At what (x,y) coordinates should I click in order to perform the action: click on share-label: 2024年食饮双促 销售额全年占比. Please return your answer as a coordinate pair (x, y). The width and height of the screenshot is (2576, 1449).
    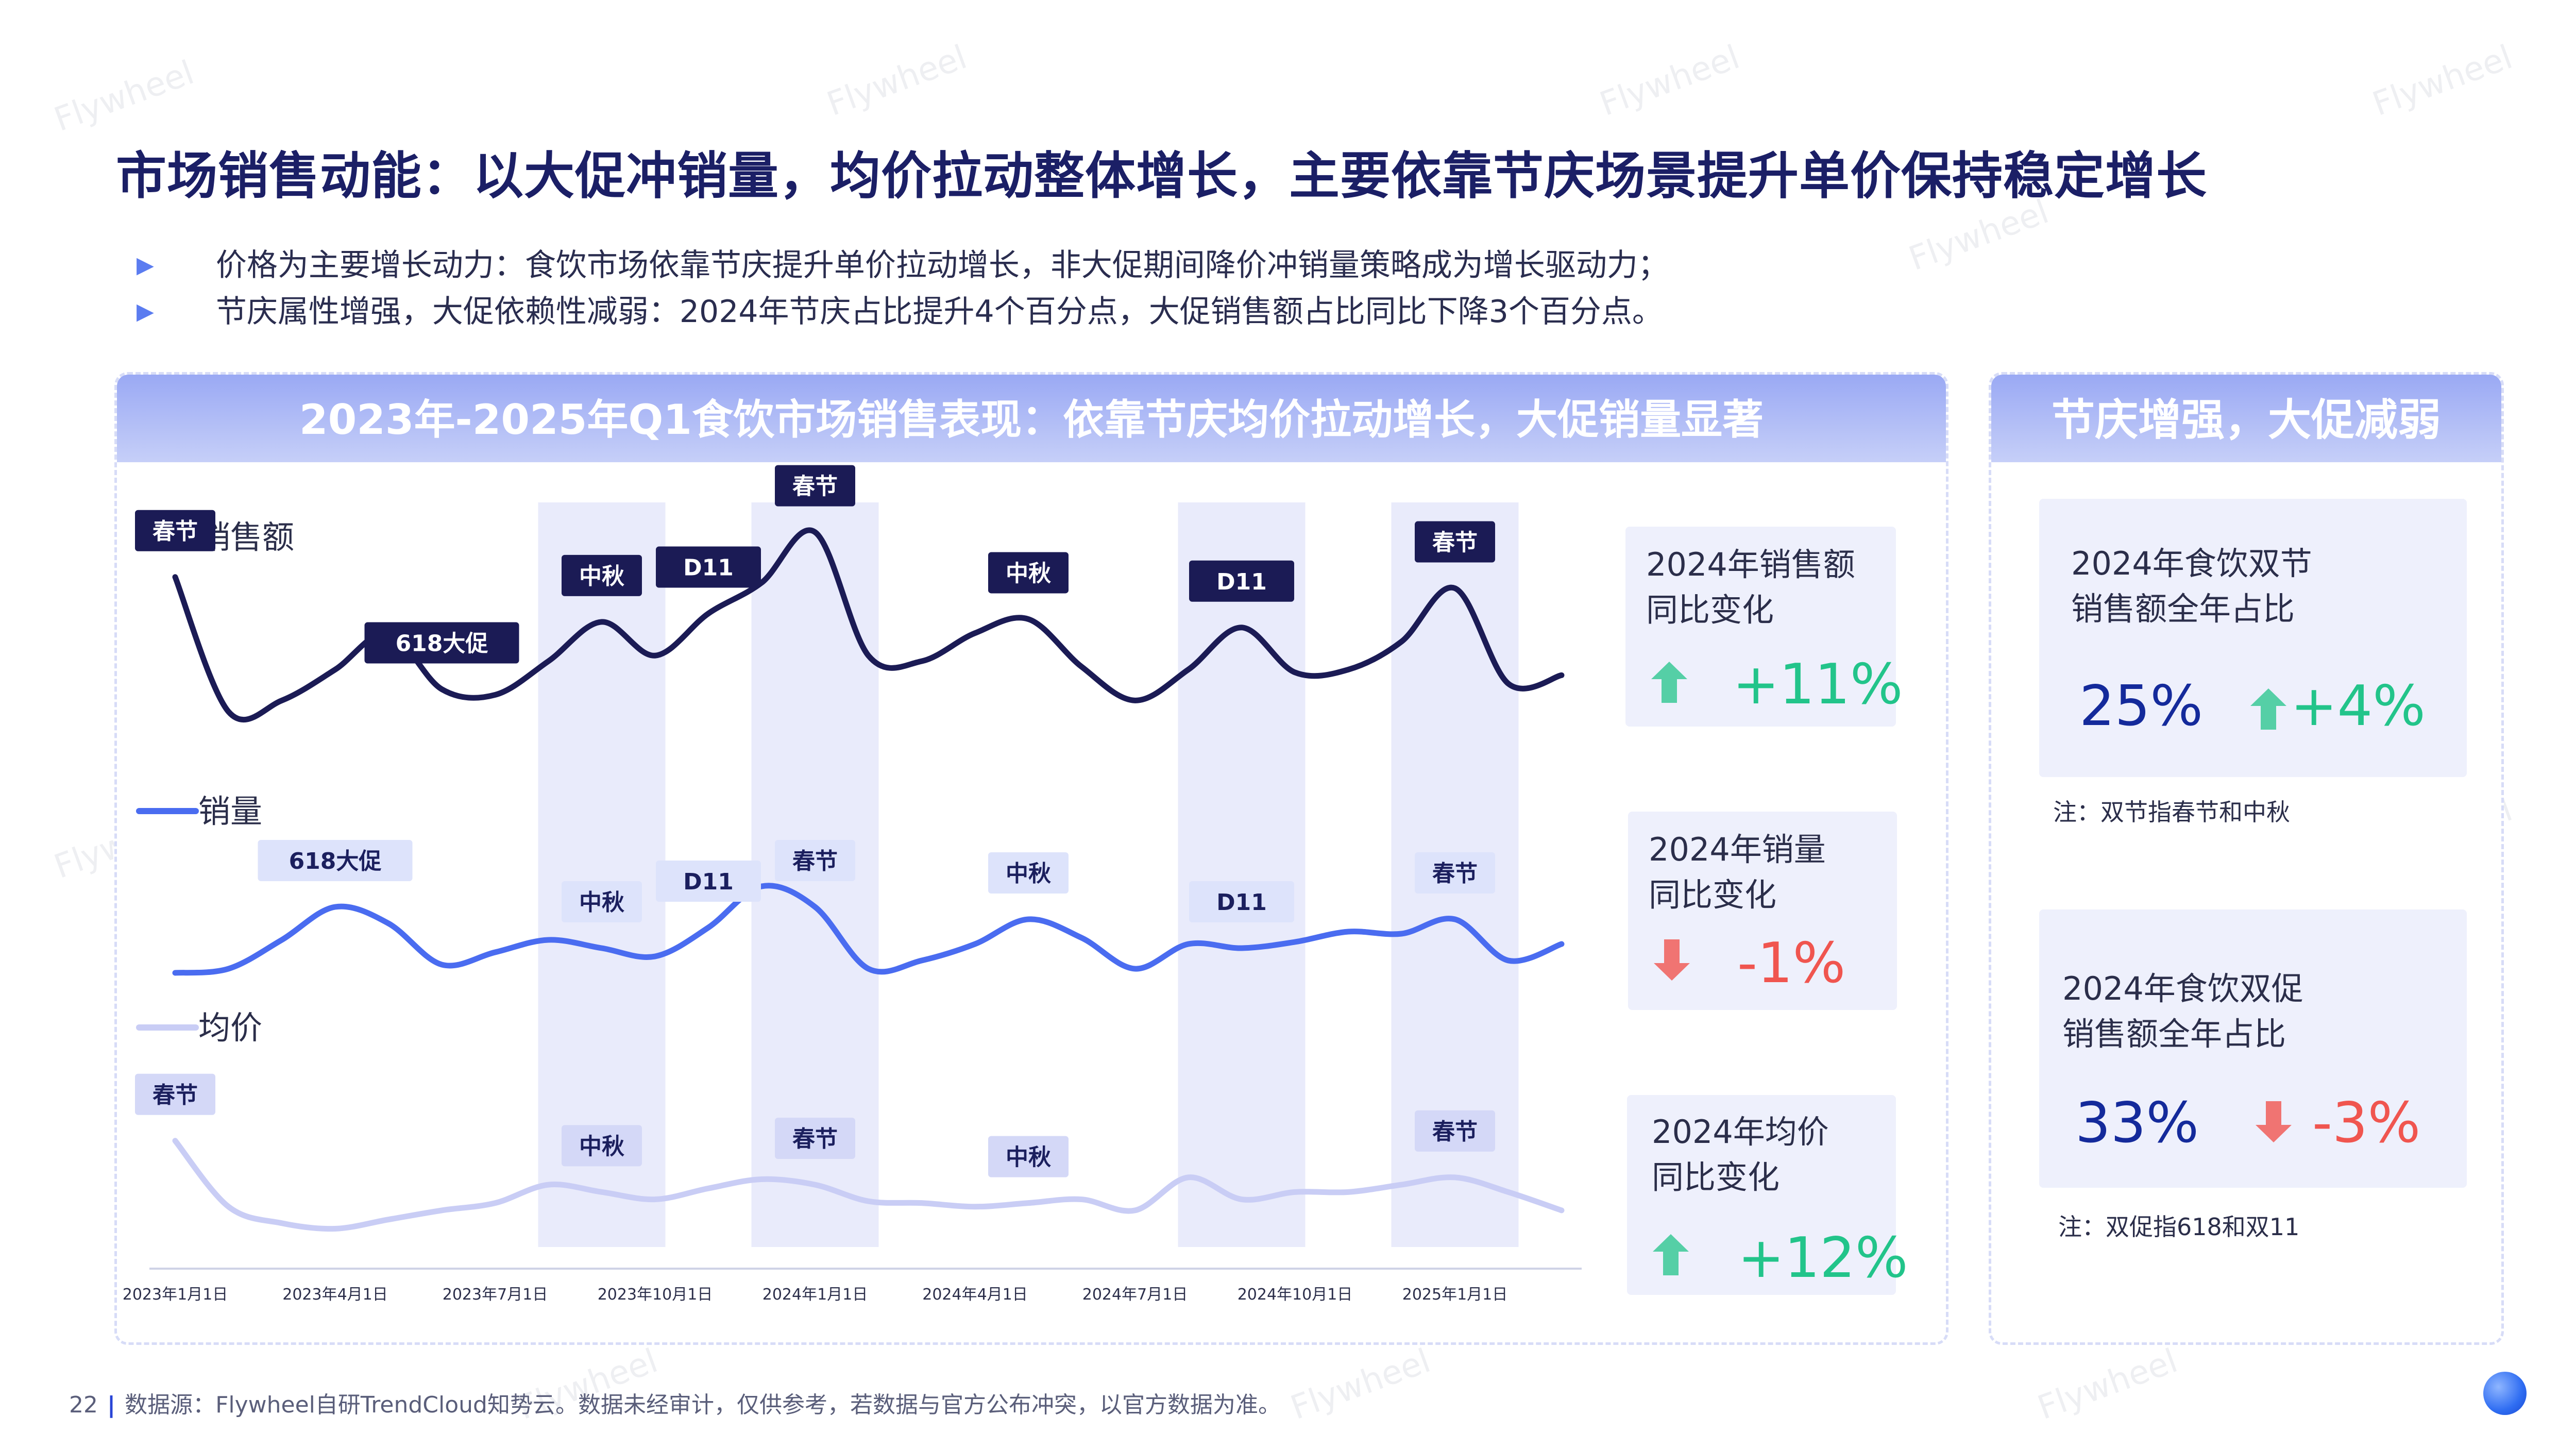
    Looking at the image, I should click on (2182, 1011).